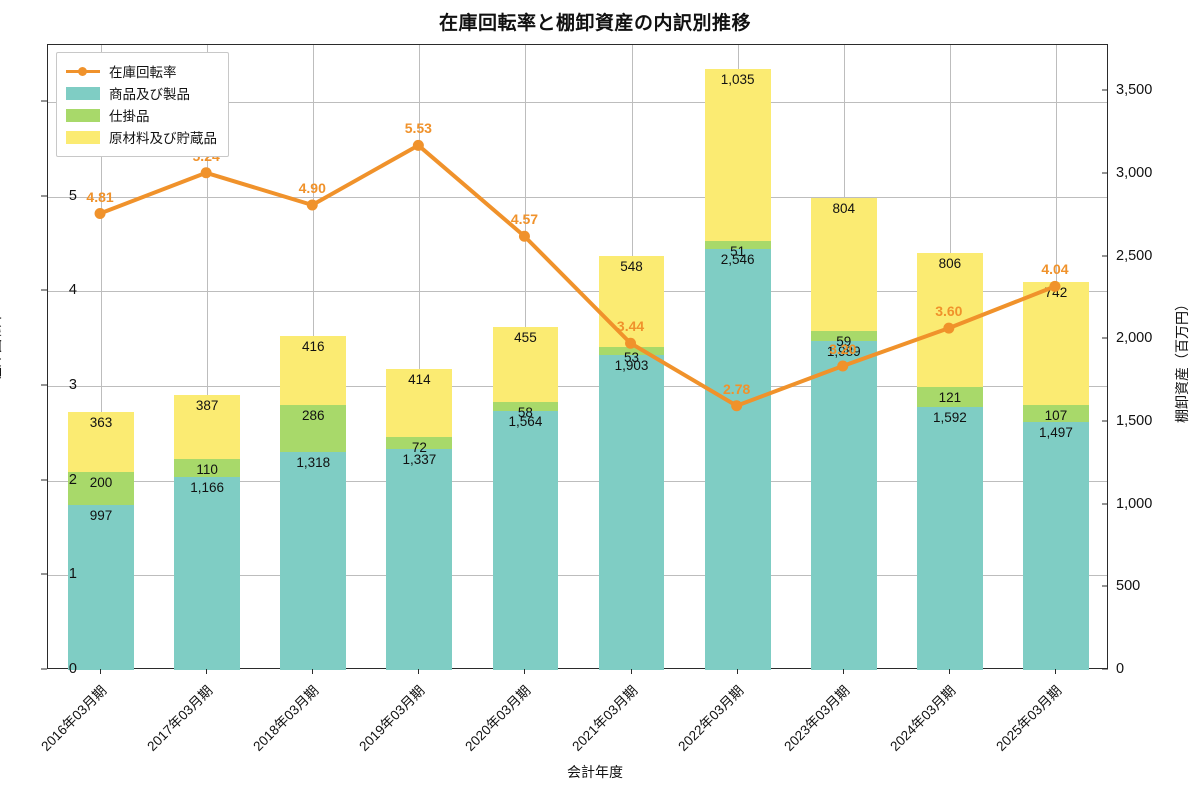 This screenshot has height=789, width=1190. Describe the element at coordinates (419, 379) in the screenshot. I see `bar-segment-label: 414` at that location.